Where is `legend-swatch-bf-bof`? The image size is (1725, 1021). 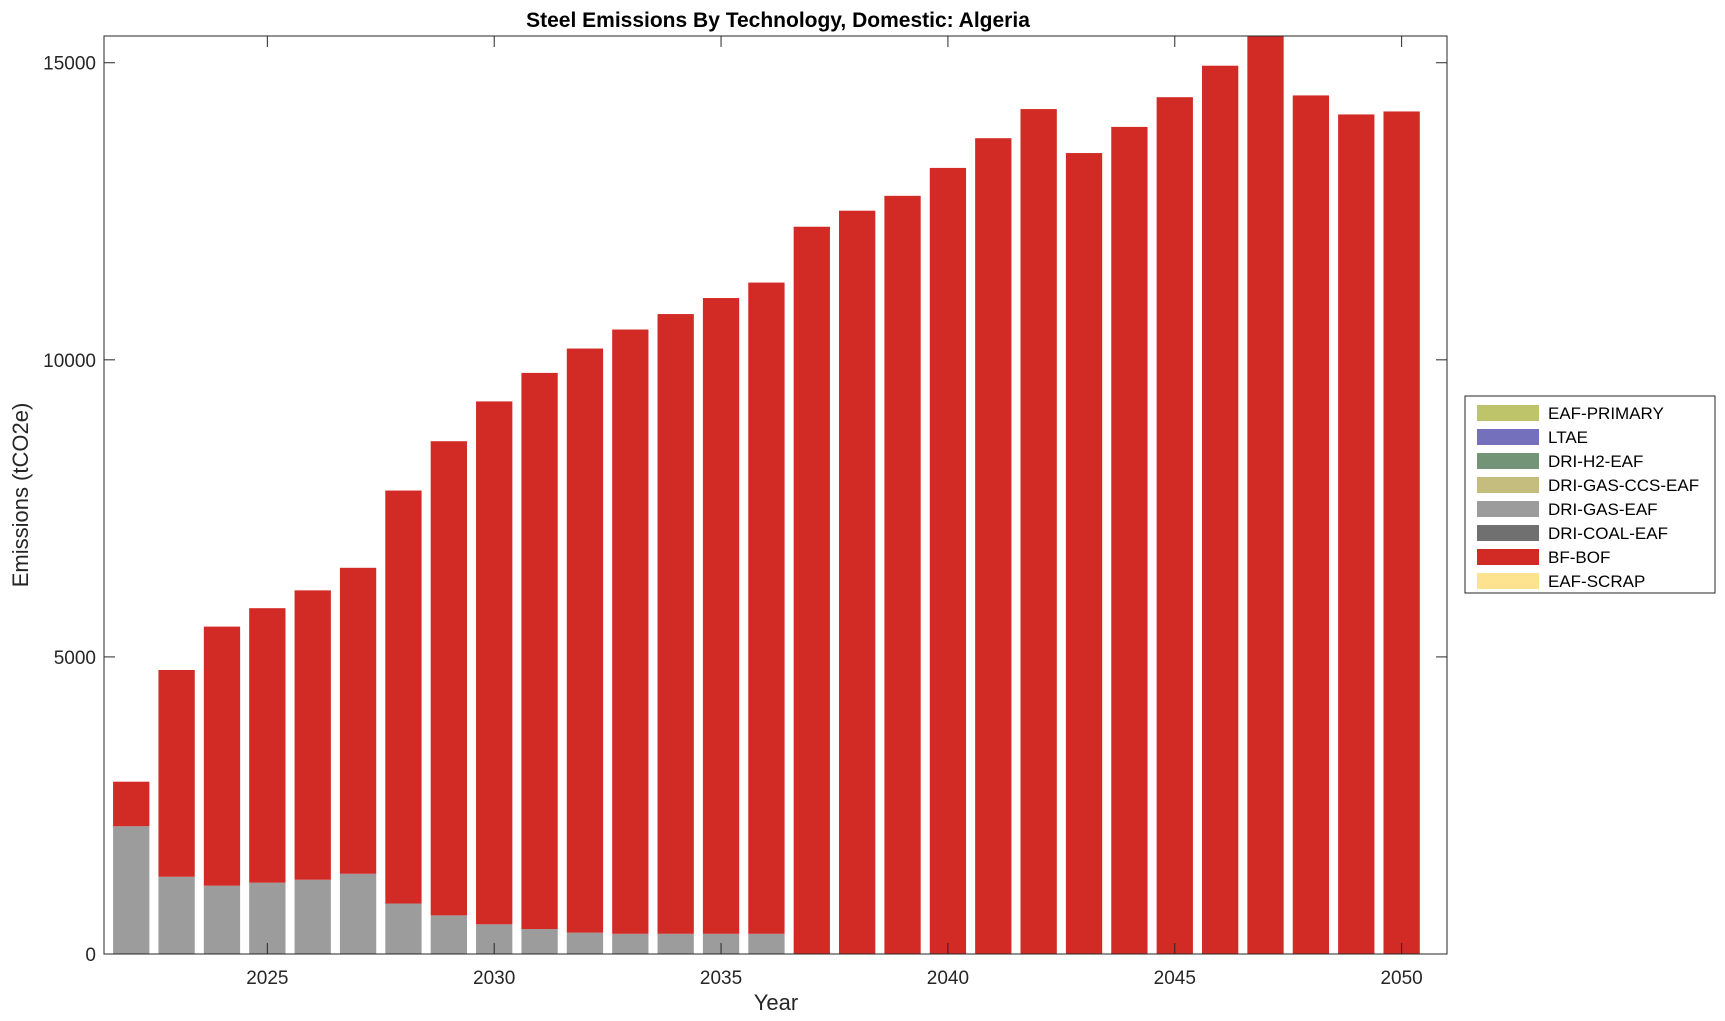 legend-swatch-bf-bof is located at coordinates (1508, 557).